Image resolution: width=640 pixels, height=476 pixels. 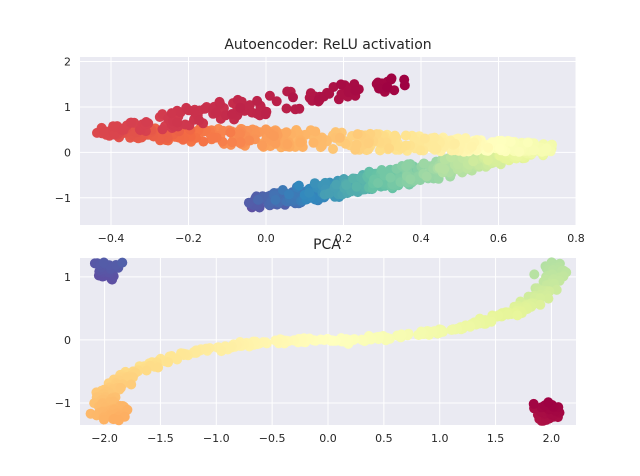 I want to click on pca-x-ticks: −2.0 −1.5 −1.0 −0.5 0.0 0.5 1.0 1.5 2.0, so click(x=325, y=438).